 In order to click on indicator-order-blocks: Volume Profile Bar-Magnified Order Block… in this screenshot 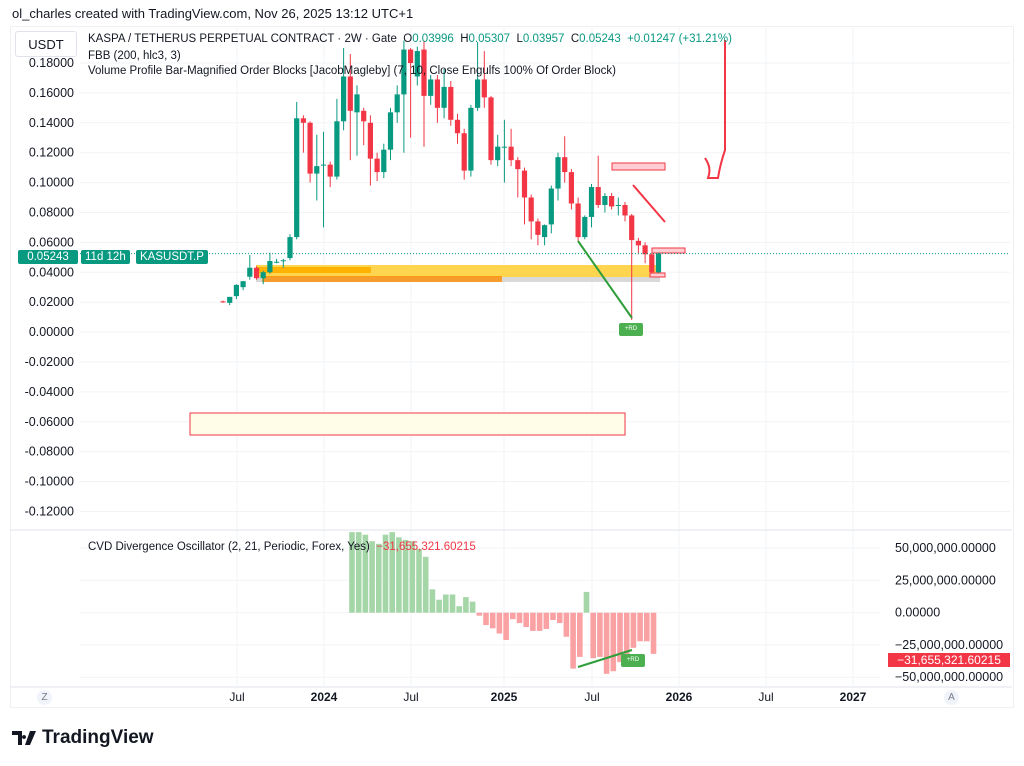, I will do `click(352, 71)`.